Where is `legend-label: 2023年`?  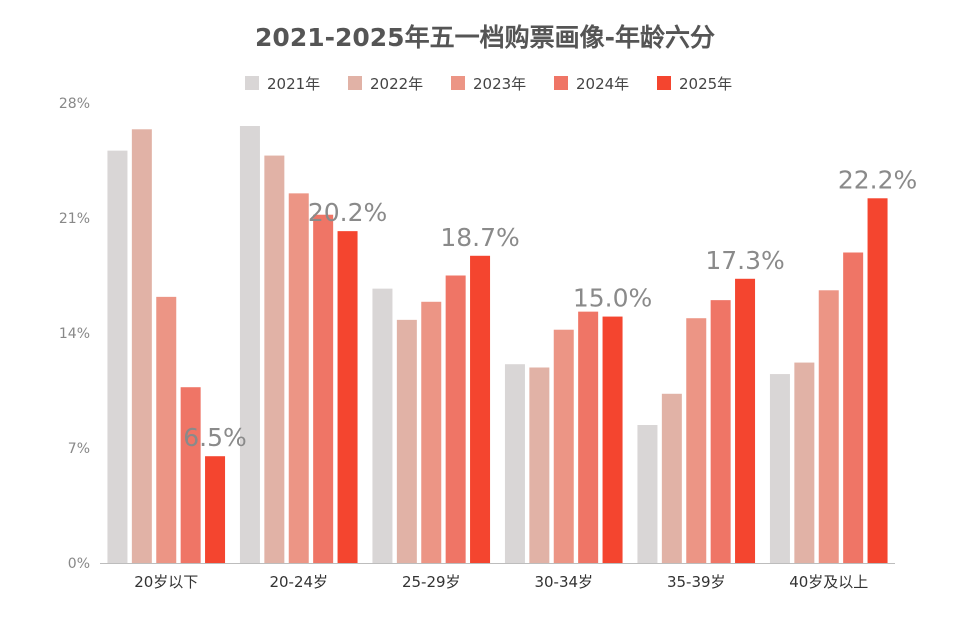 legend-label: 2023年 is located at coordinates (499, 84).